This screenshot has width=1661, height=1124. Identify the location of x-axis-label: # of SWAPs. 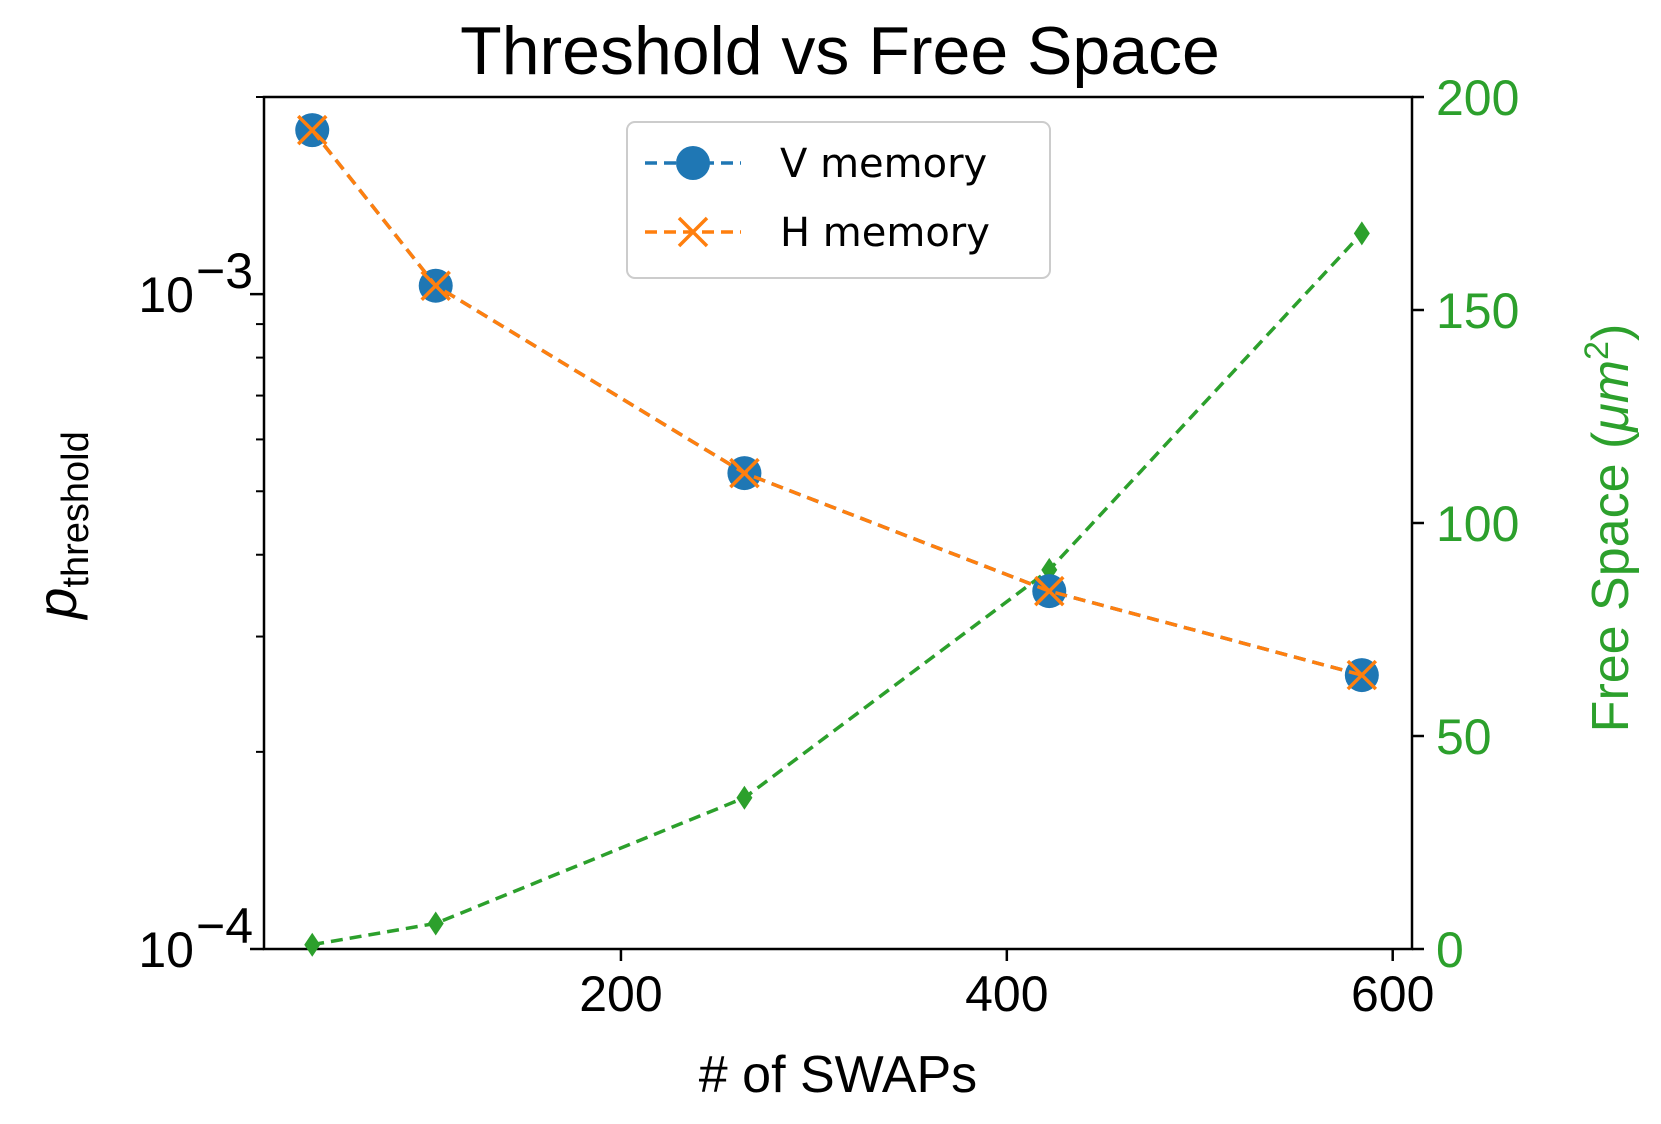
(838, 1075).